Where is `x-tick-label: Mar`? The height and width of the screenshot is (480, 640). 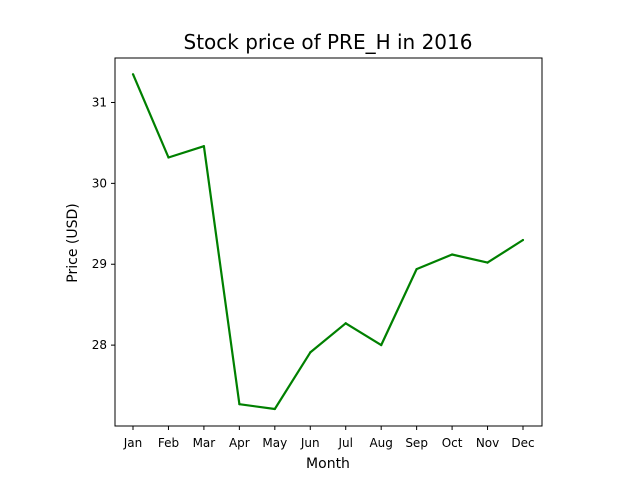 x-tick-label: Mar is located at coordinates (204, 443).